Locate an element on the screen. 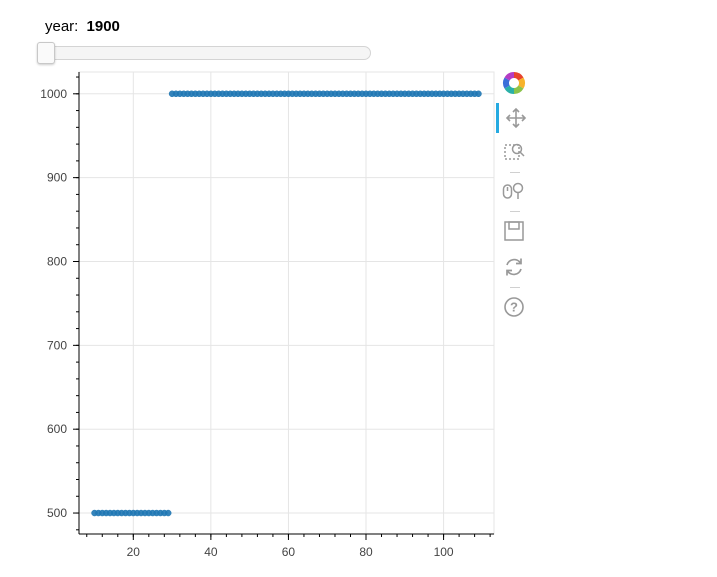 The image size is (717, 577). reset-tool-icon is located at coordinates (514, 267).